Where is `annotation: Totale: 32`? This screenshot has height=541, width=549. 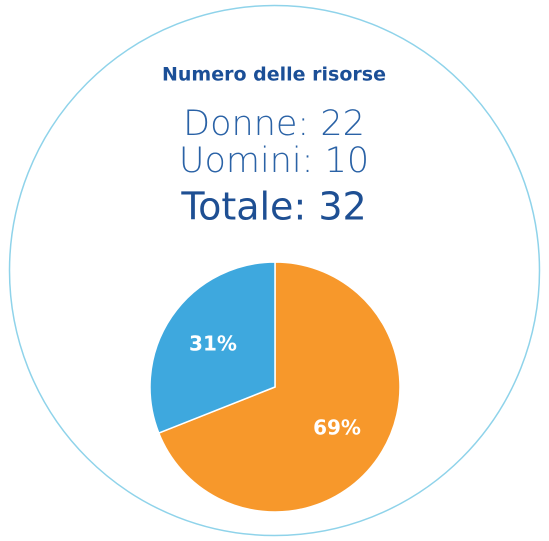 annotation: Totale: 32 is located at coordinates (273, 207).